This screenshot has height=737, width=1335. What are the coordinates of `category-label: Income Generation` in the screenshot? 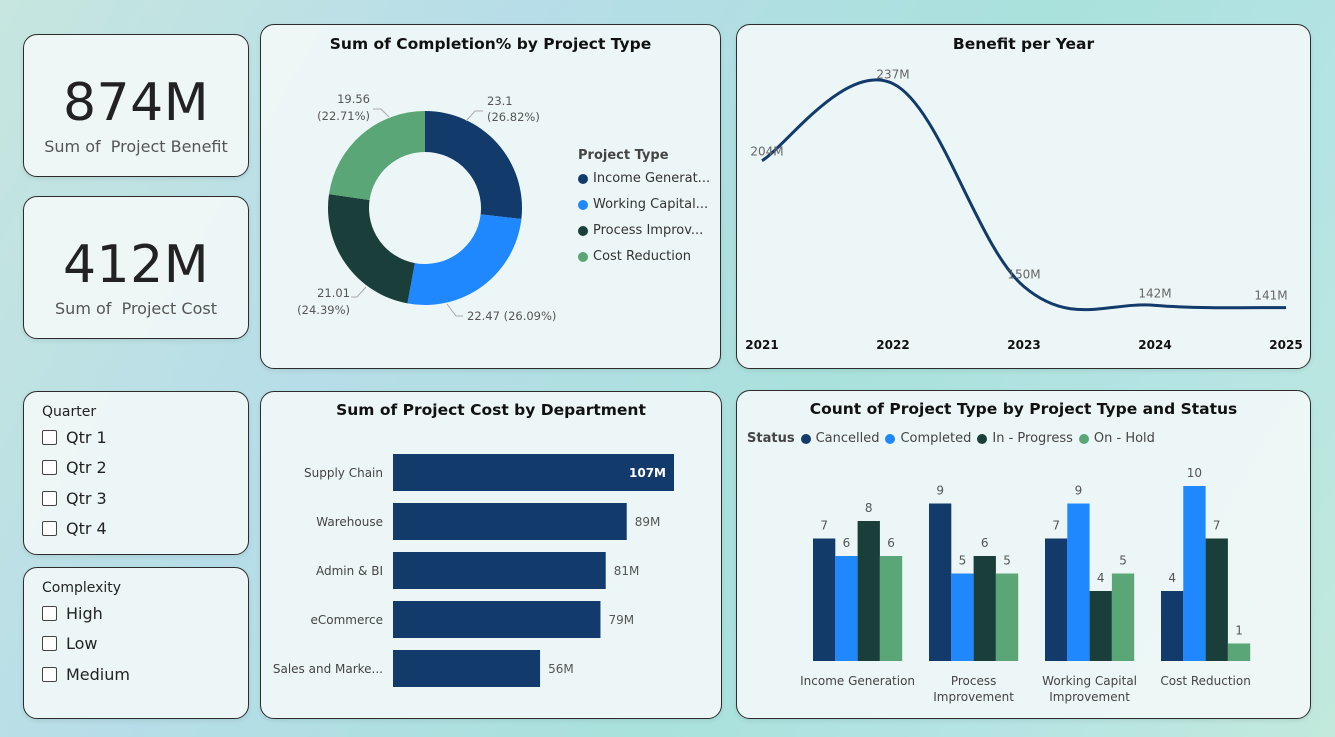 It's located at (857, 681).